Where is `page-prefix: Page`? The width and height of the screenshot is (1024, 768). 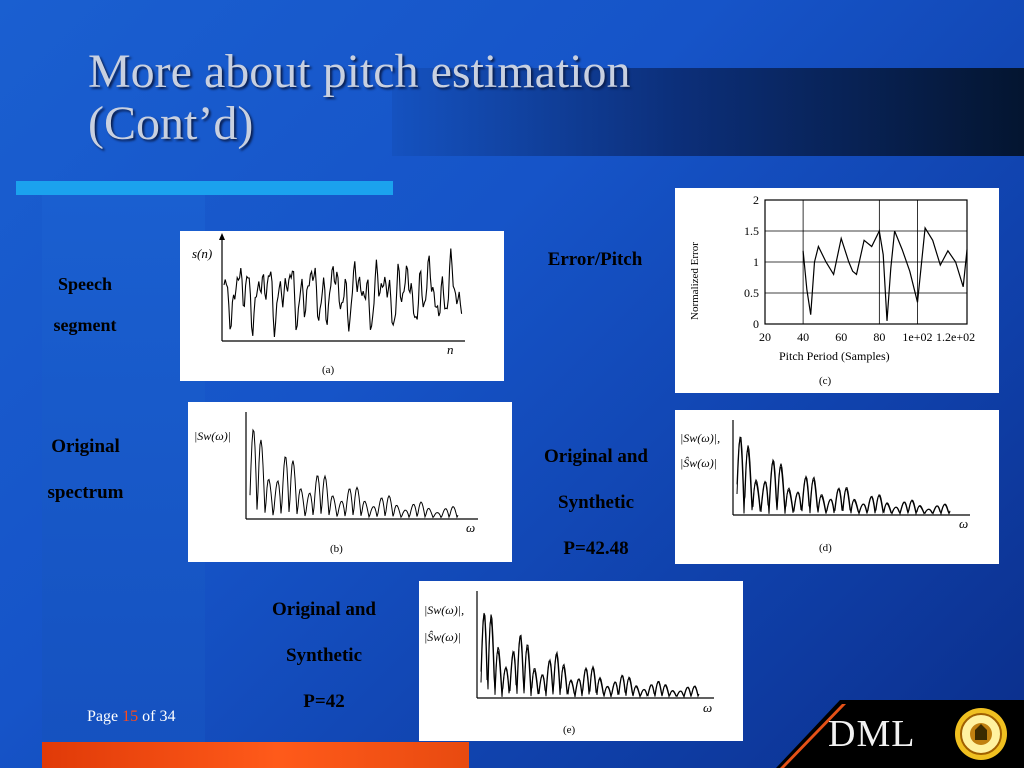 page-prefix: Page is located at coordinates (103, 716).